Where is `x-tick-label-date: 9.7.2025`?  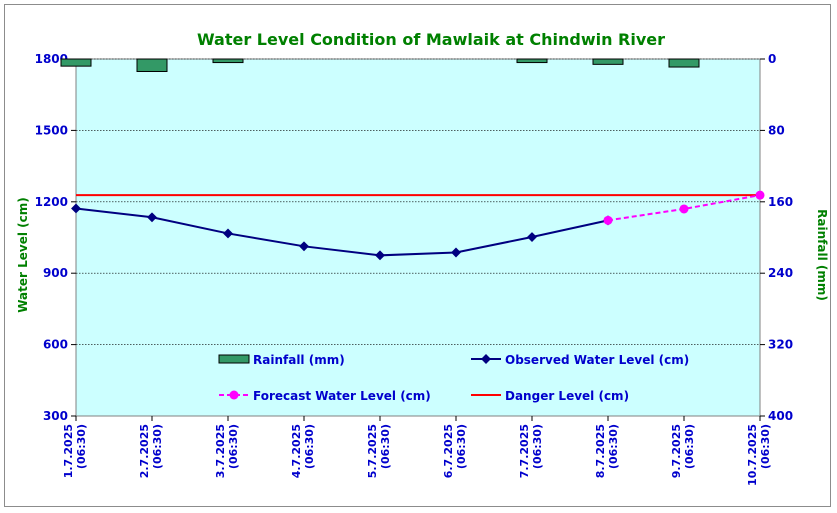 x-tick-label-date: 9.7.2025 is located at coordinates (676, 451).